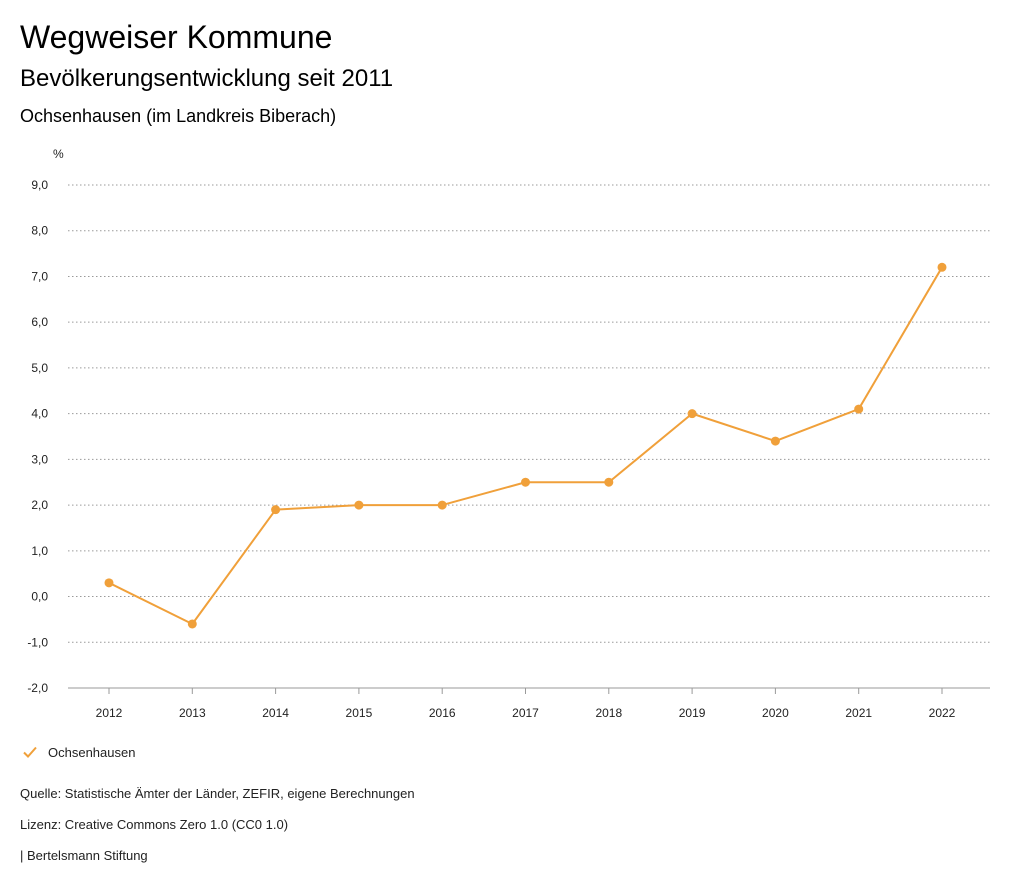 The image size is (1024, 888). What do you see at coordinates (92, 752) in the screenshot?
I see `legend-label: Ochsenhausen` at bounding box center [92, 752].